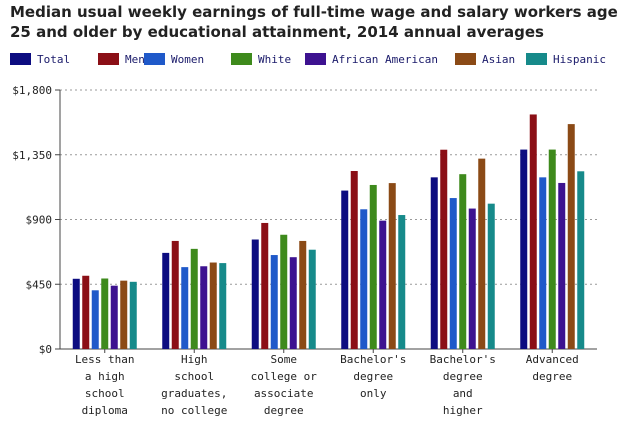 This screenshot has height=424, width=639. What do you see at coordinates (463, 393) in the screenshot?
I see `x-tick-label-4-line-2: and` at bounding box center [463, 393].